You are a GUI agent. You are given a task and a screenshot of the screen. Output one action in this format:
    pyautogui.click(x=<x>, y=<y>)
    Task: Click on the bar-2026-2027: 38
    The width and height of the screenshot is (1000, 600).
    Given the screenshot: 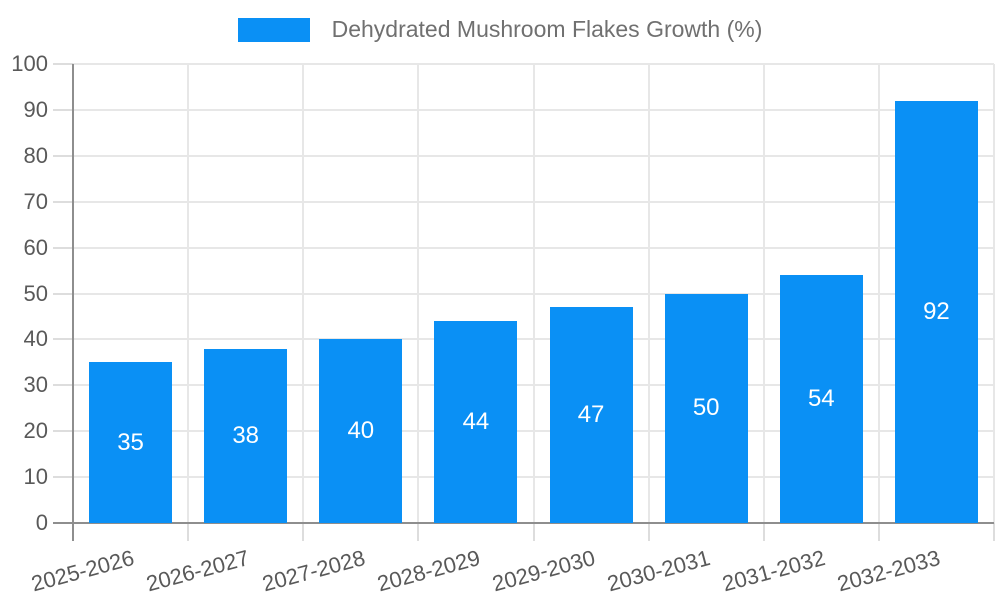 What is the action you would take?
    pyautogui.click(x=246, y=435)
    